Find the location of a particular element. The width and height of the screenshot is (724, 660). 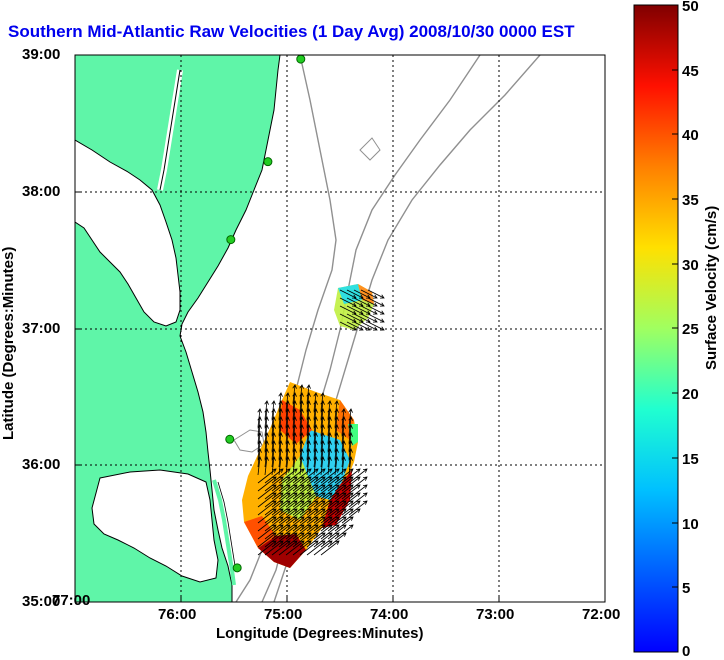

y-axis-label: Latitude (Degrees:Minutes) is located at coordinates (8, 343).